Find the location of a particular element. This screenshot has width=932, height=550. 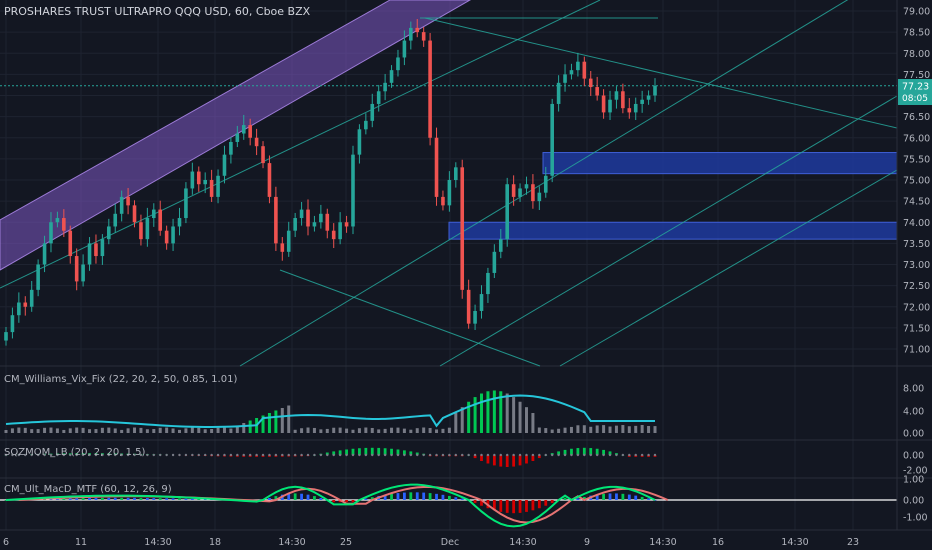

supply-demand-zones is located at coordinates (673, 196).